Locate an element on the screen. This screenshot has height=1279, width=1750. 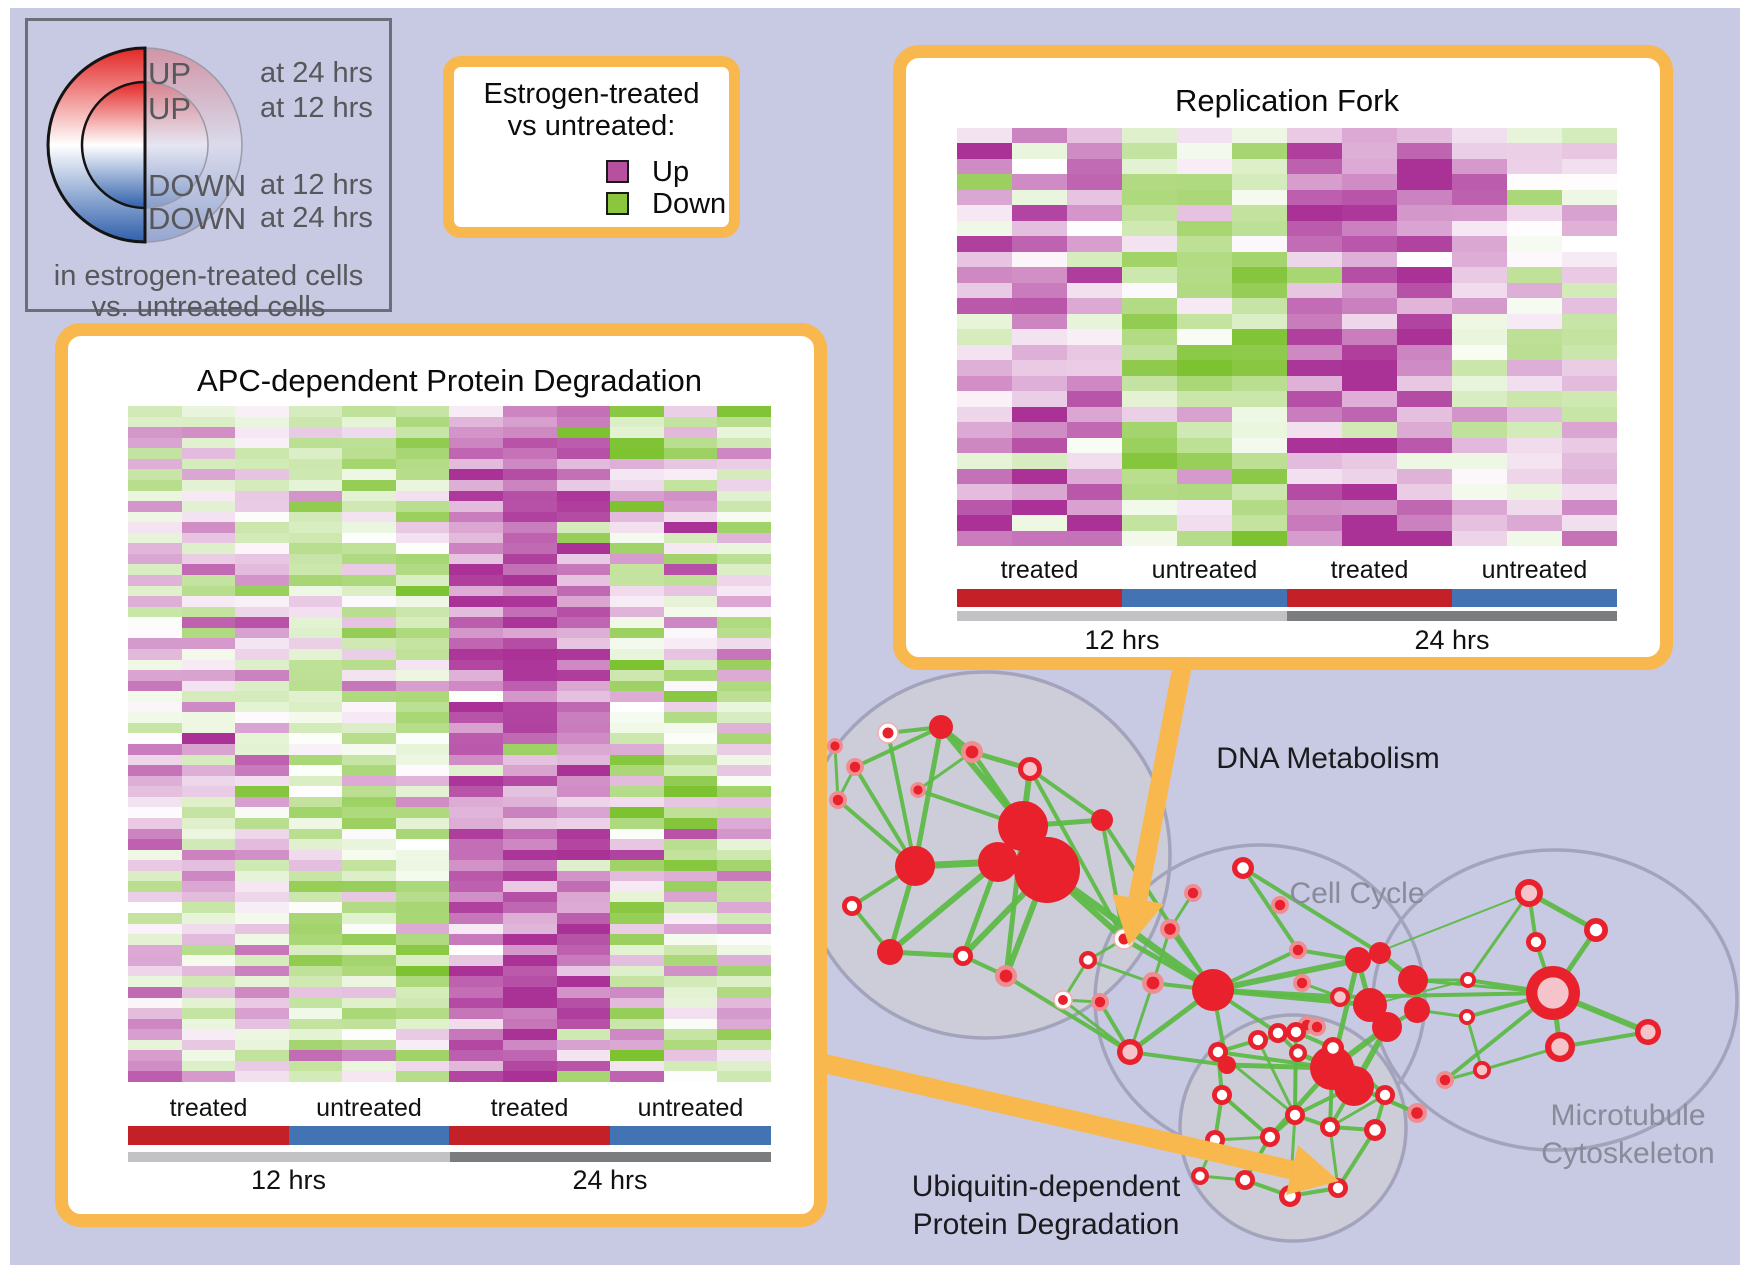
treated-bar-segment is located at coordinates (1369, 598).